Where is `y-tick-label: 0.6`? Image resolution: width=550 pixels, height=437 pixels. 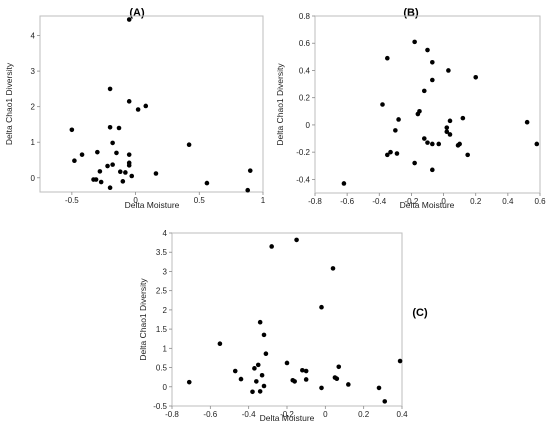 y-tick-label: 0.6 is located at coordinates (305, 43).